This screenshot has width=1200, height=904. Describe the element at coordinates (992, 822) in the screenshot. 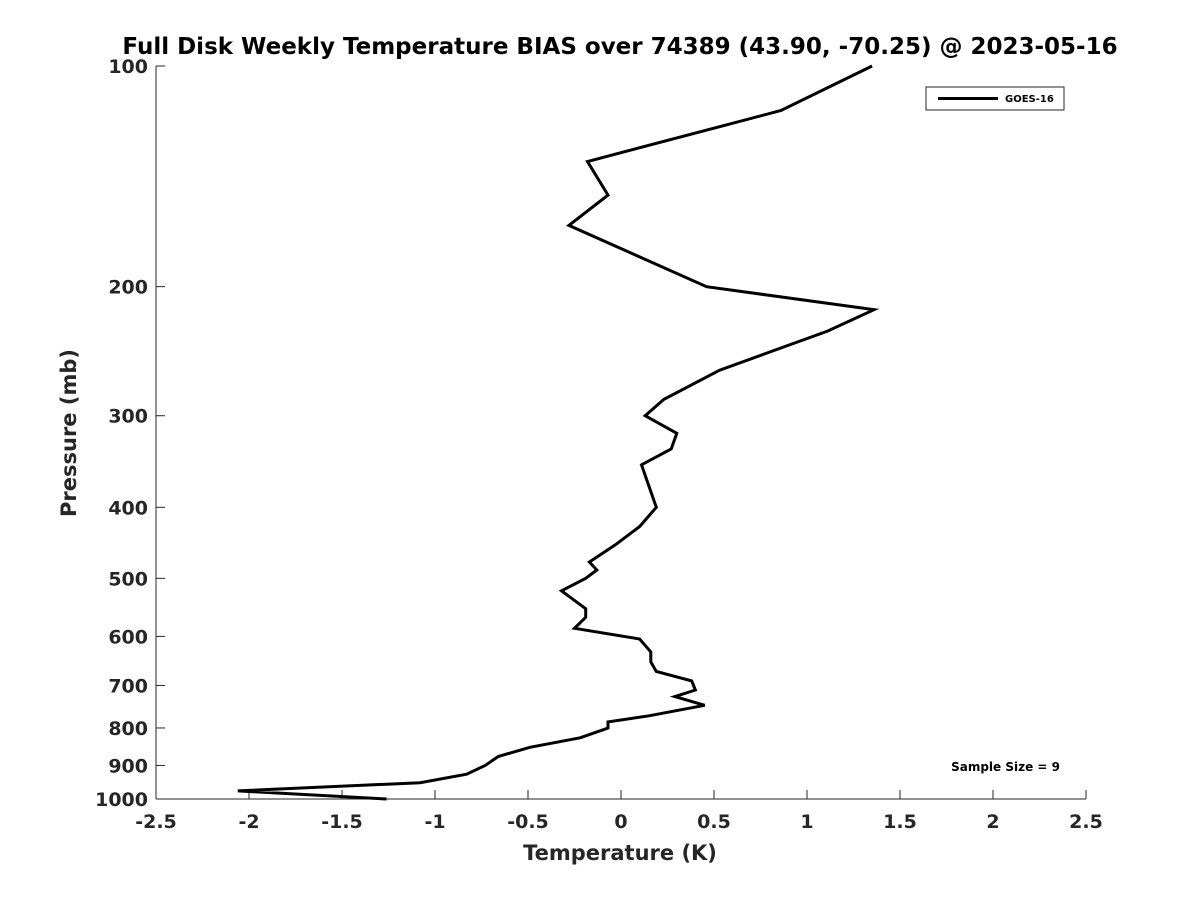

I see `x-tick-label-9: 2` at that location.